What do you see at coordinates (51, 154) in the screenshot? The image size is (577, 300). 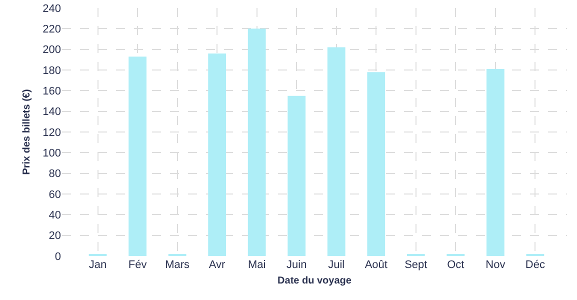 I see `y-tick-label: 100` at bounding box center [51, 154].